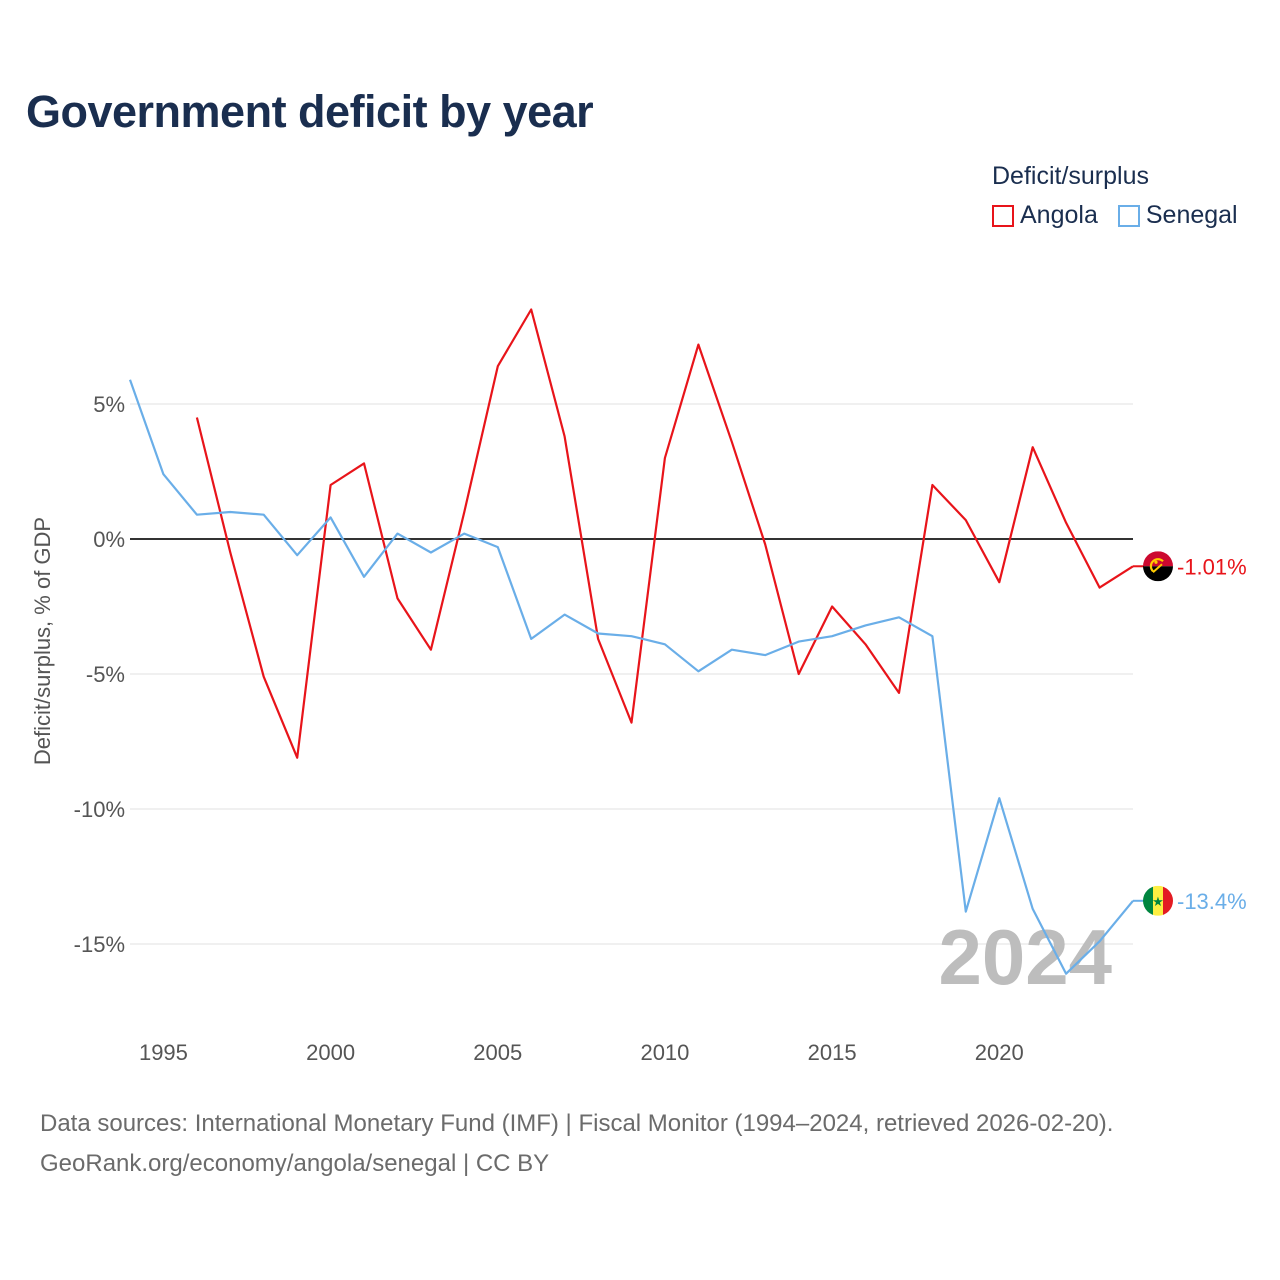 The image size is (1280, 1280). Describe the element at coordinates (1059, 215) in the screenshot. I see `legend-label-angola: Angola` at that location.